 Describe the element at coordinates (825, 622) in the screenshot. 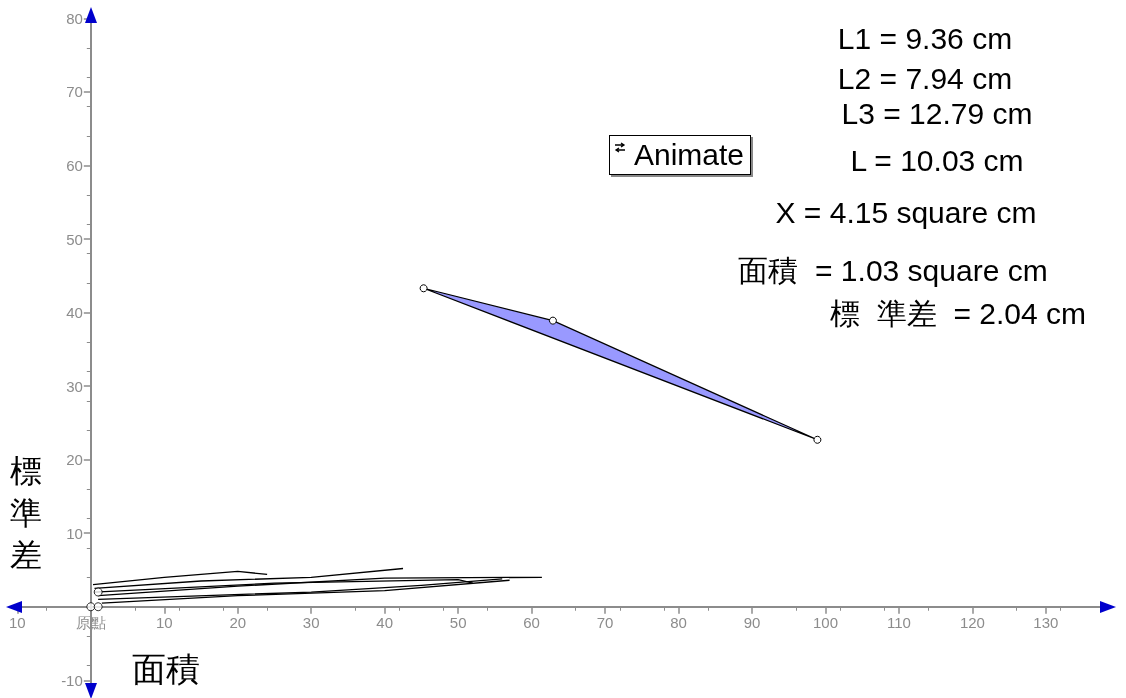

I see `x-tick-label: 100` at that location.